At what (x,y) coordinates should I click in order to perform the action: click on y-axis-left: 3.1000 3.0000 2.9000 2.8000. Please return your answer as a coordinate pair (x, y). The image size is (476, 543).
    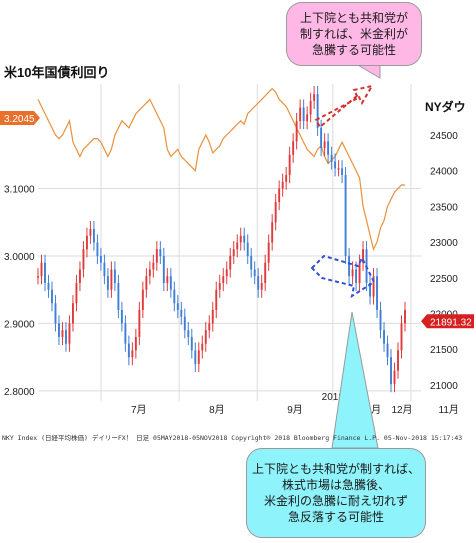
    Looking at the image, I should click on (19, 291).